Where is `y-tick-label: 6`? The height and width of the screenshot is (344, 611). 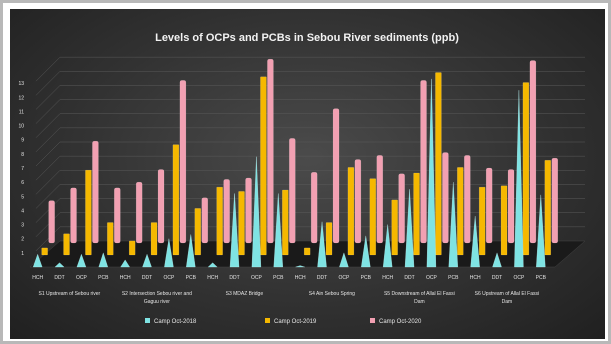
y-tick-label: 6 is located at coordinates (22, 183).